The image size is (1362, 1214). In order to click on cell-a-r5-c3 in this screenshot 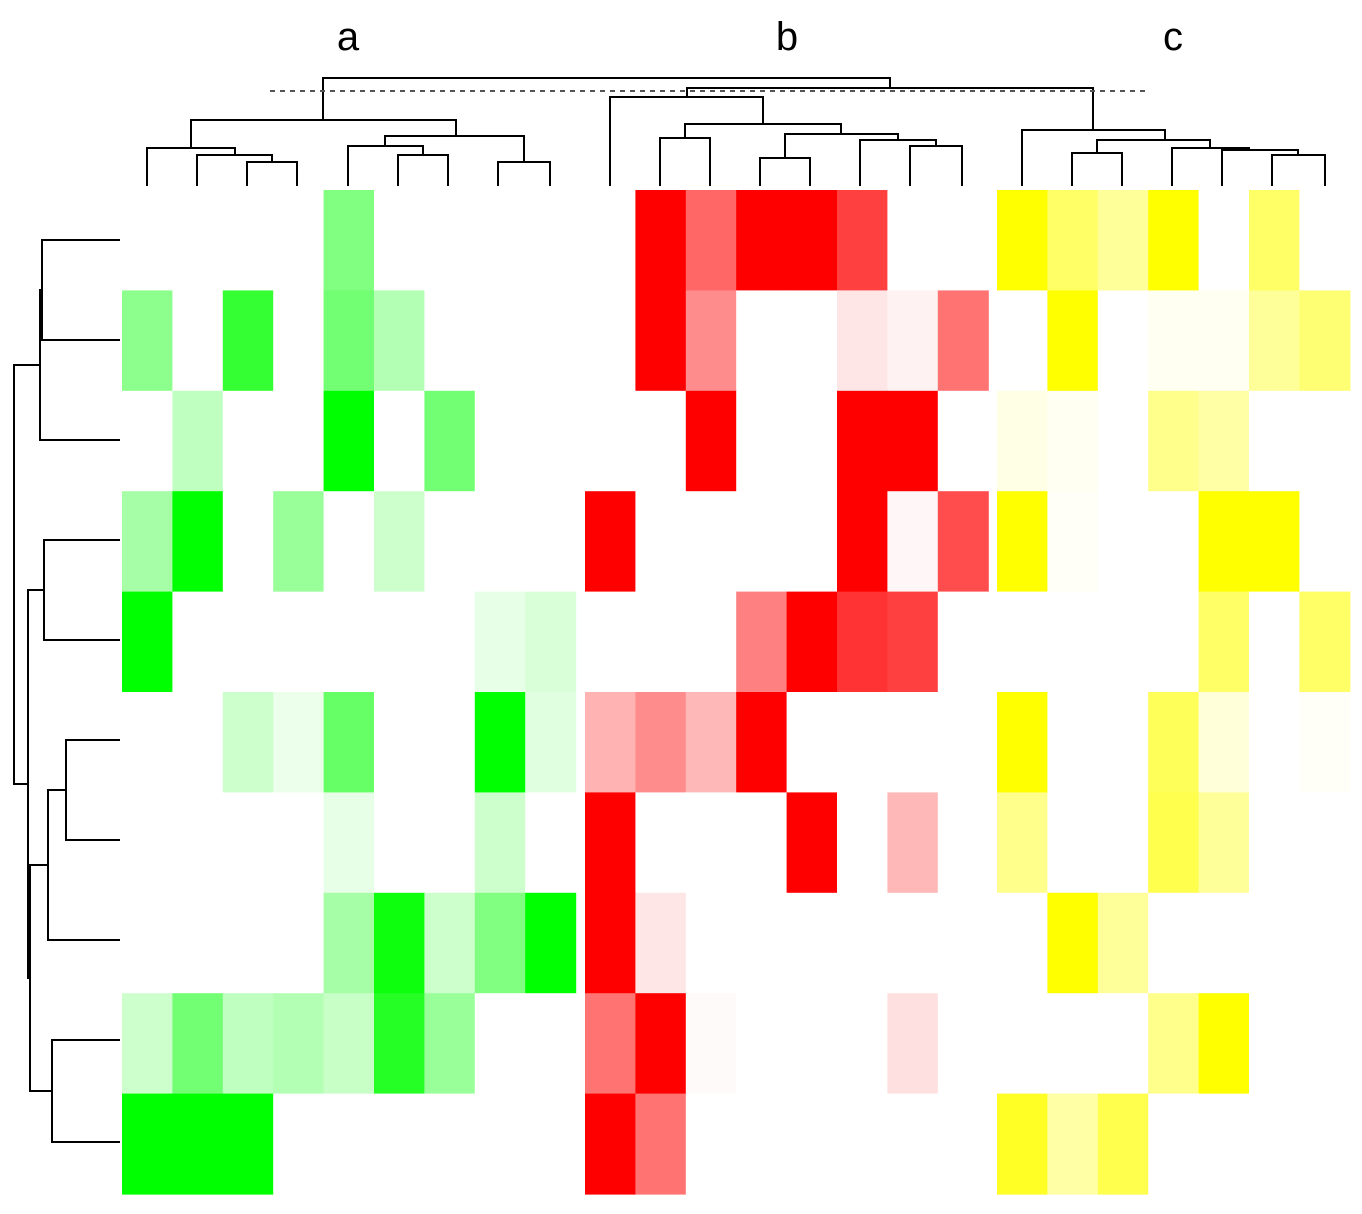, I will do `click(299, 742)`.